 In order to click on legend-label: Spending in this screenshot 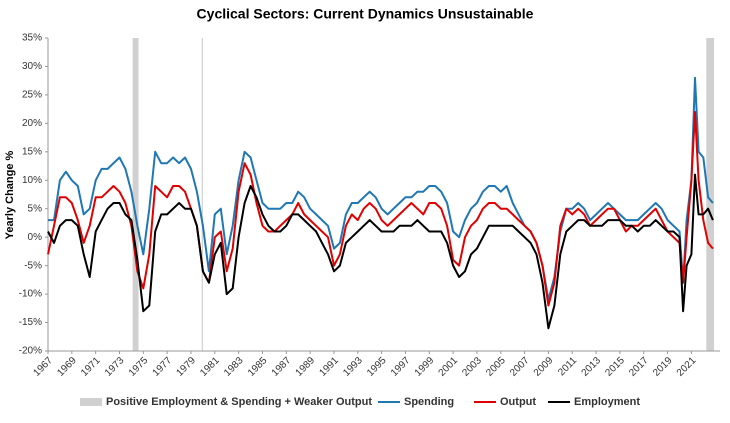, I will do `click(429, 402)`.